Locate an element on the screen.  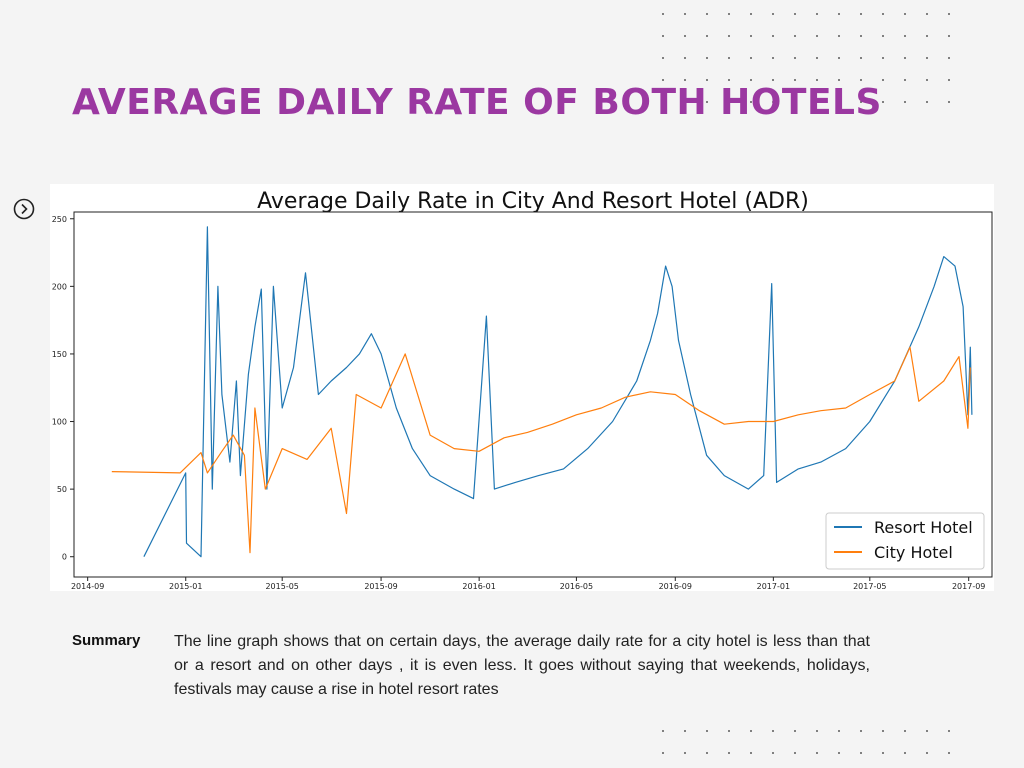
next-slide-button is located at coordinates (24, 209).